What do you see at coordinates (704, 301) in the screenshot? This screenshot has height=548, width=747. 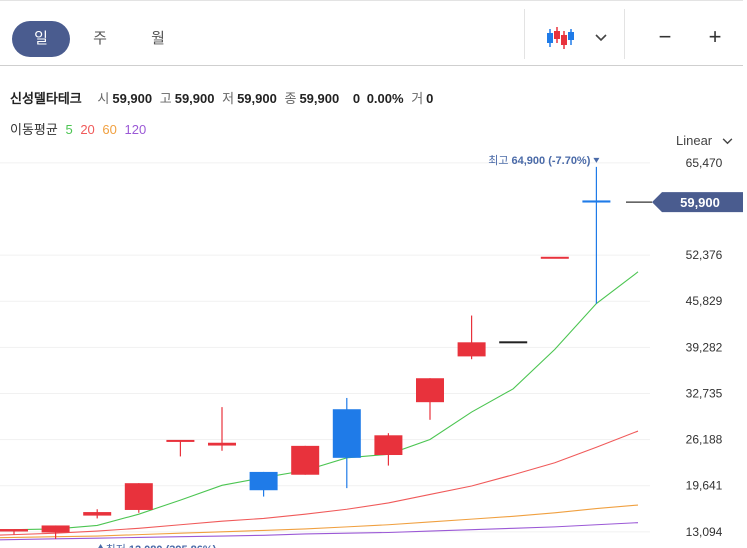 I see `y-tick-label: 45,829` at bounding box center [704, 301].